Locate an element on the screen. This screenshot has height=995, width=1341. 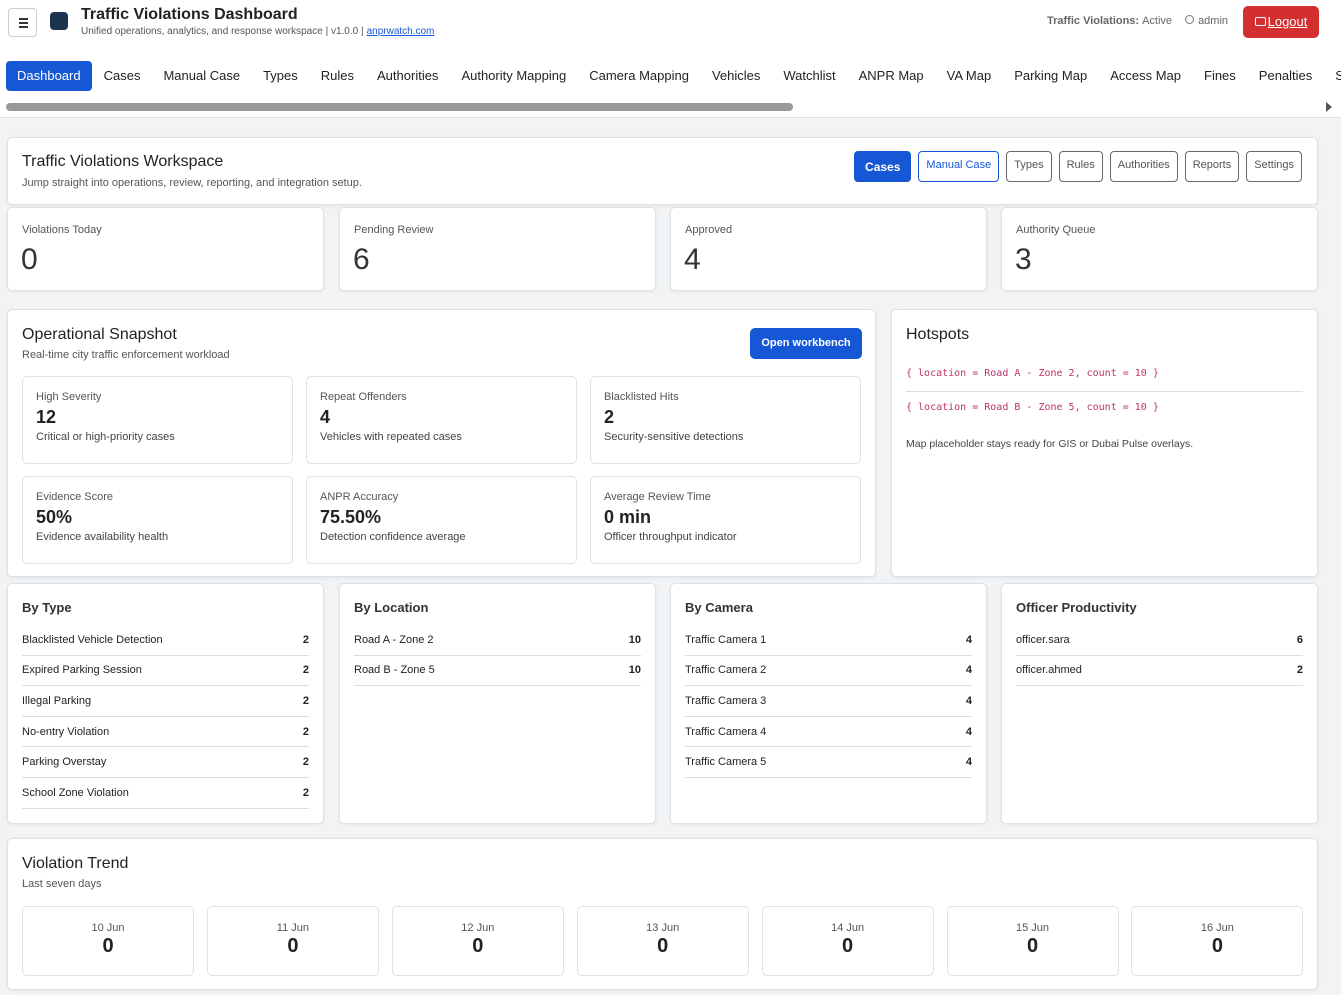
header-title: Traffic Violations Dashboard is located at coordinates (189, 14).